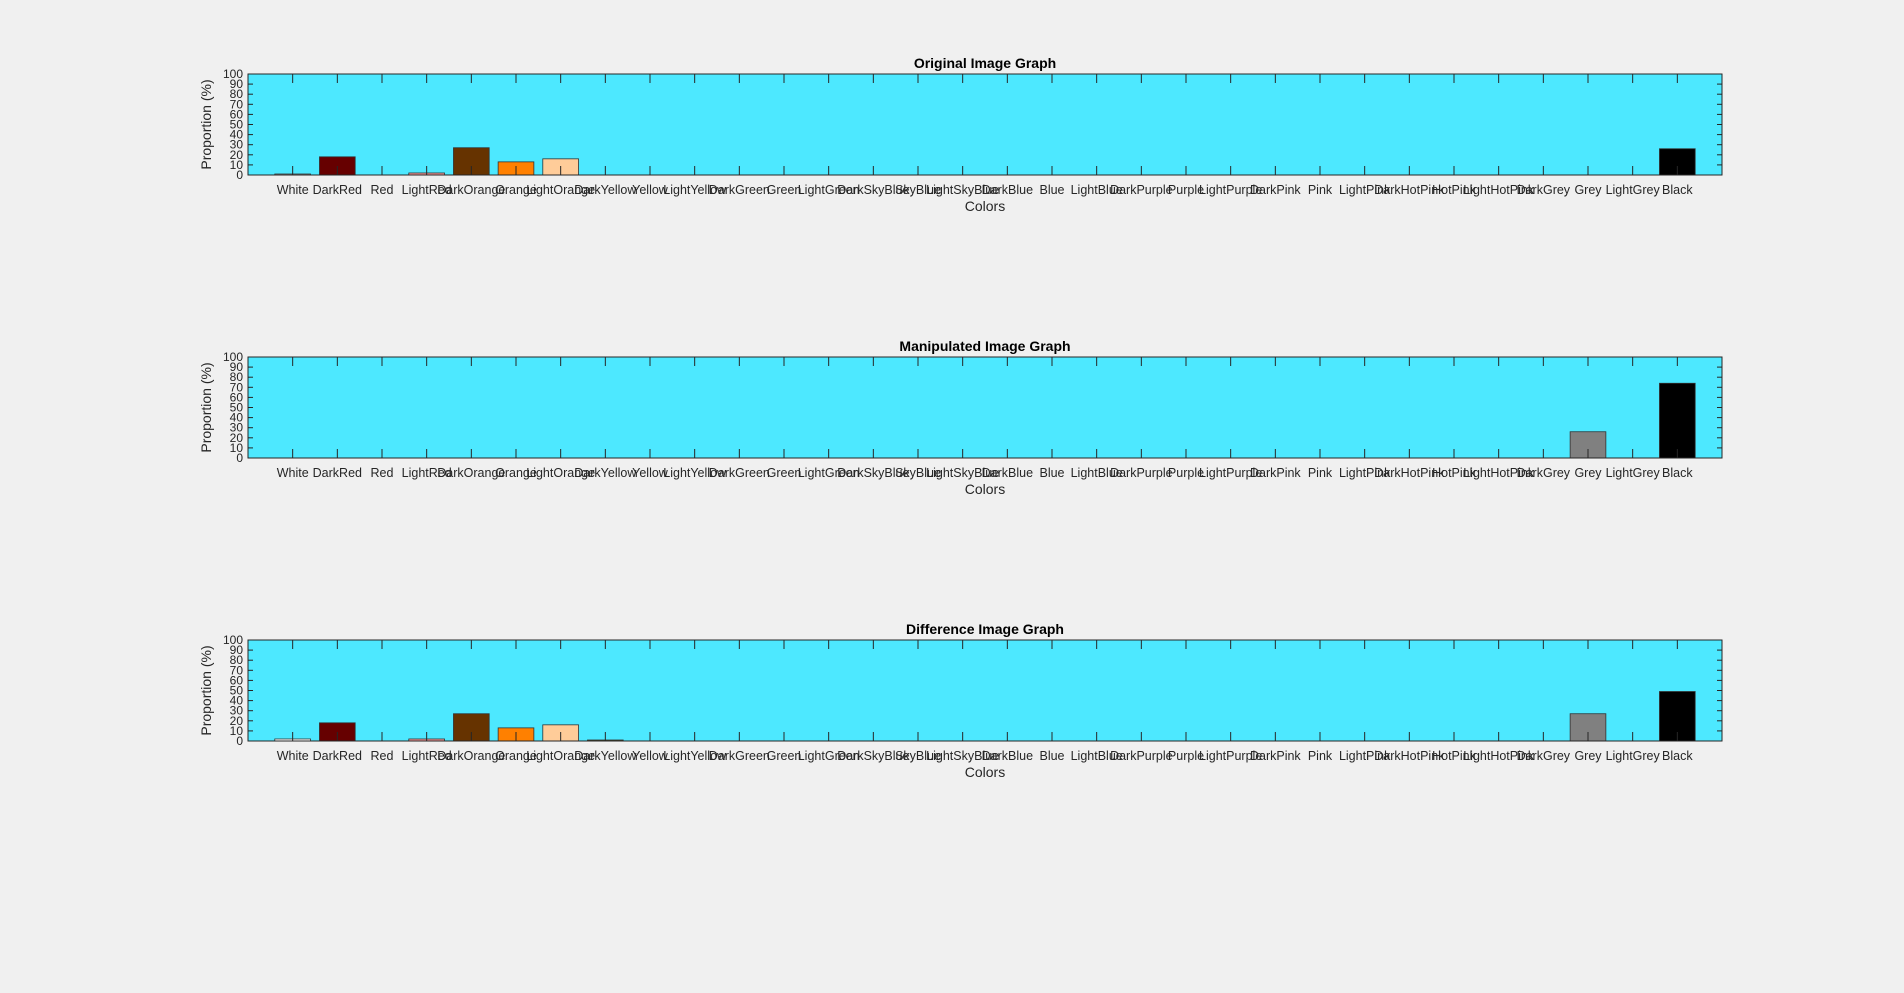  I want to click on y-tick-label: 20, so click(237, 155).